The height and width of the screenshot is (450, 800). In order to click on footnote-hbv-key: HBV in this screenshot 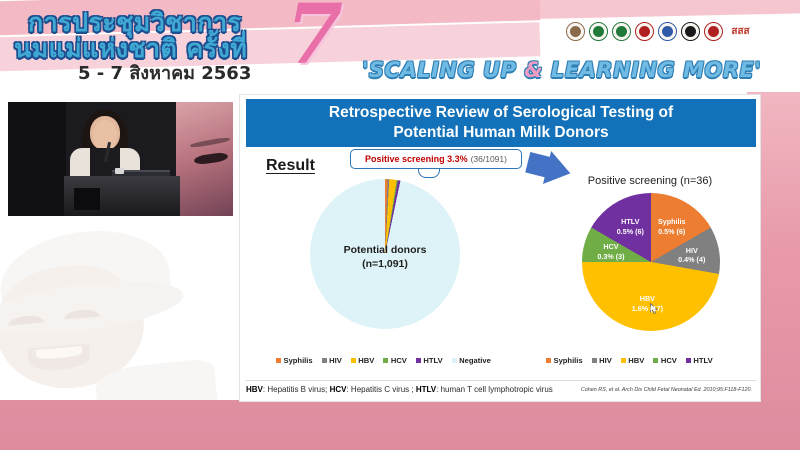, I will do `click(254, 389)`.